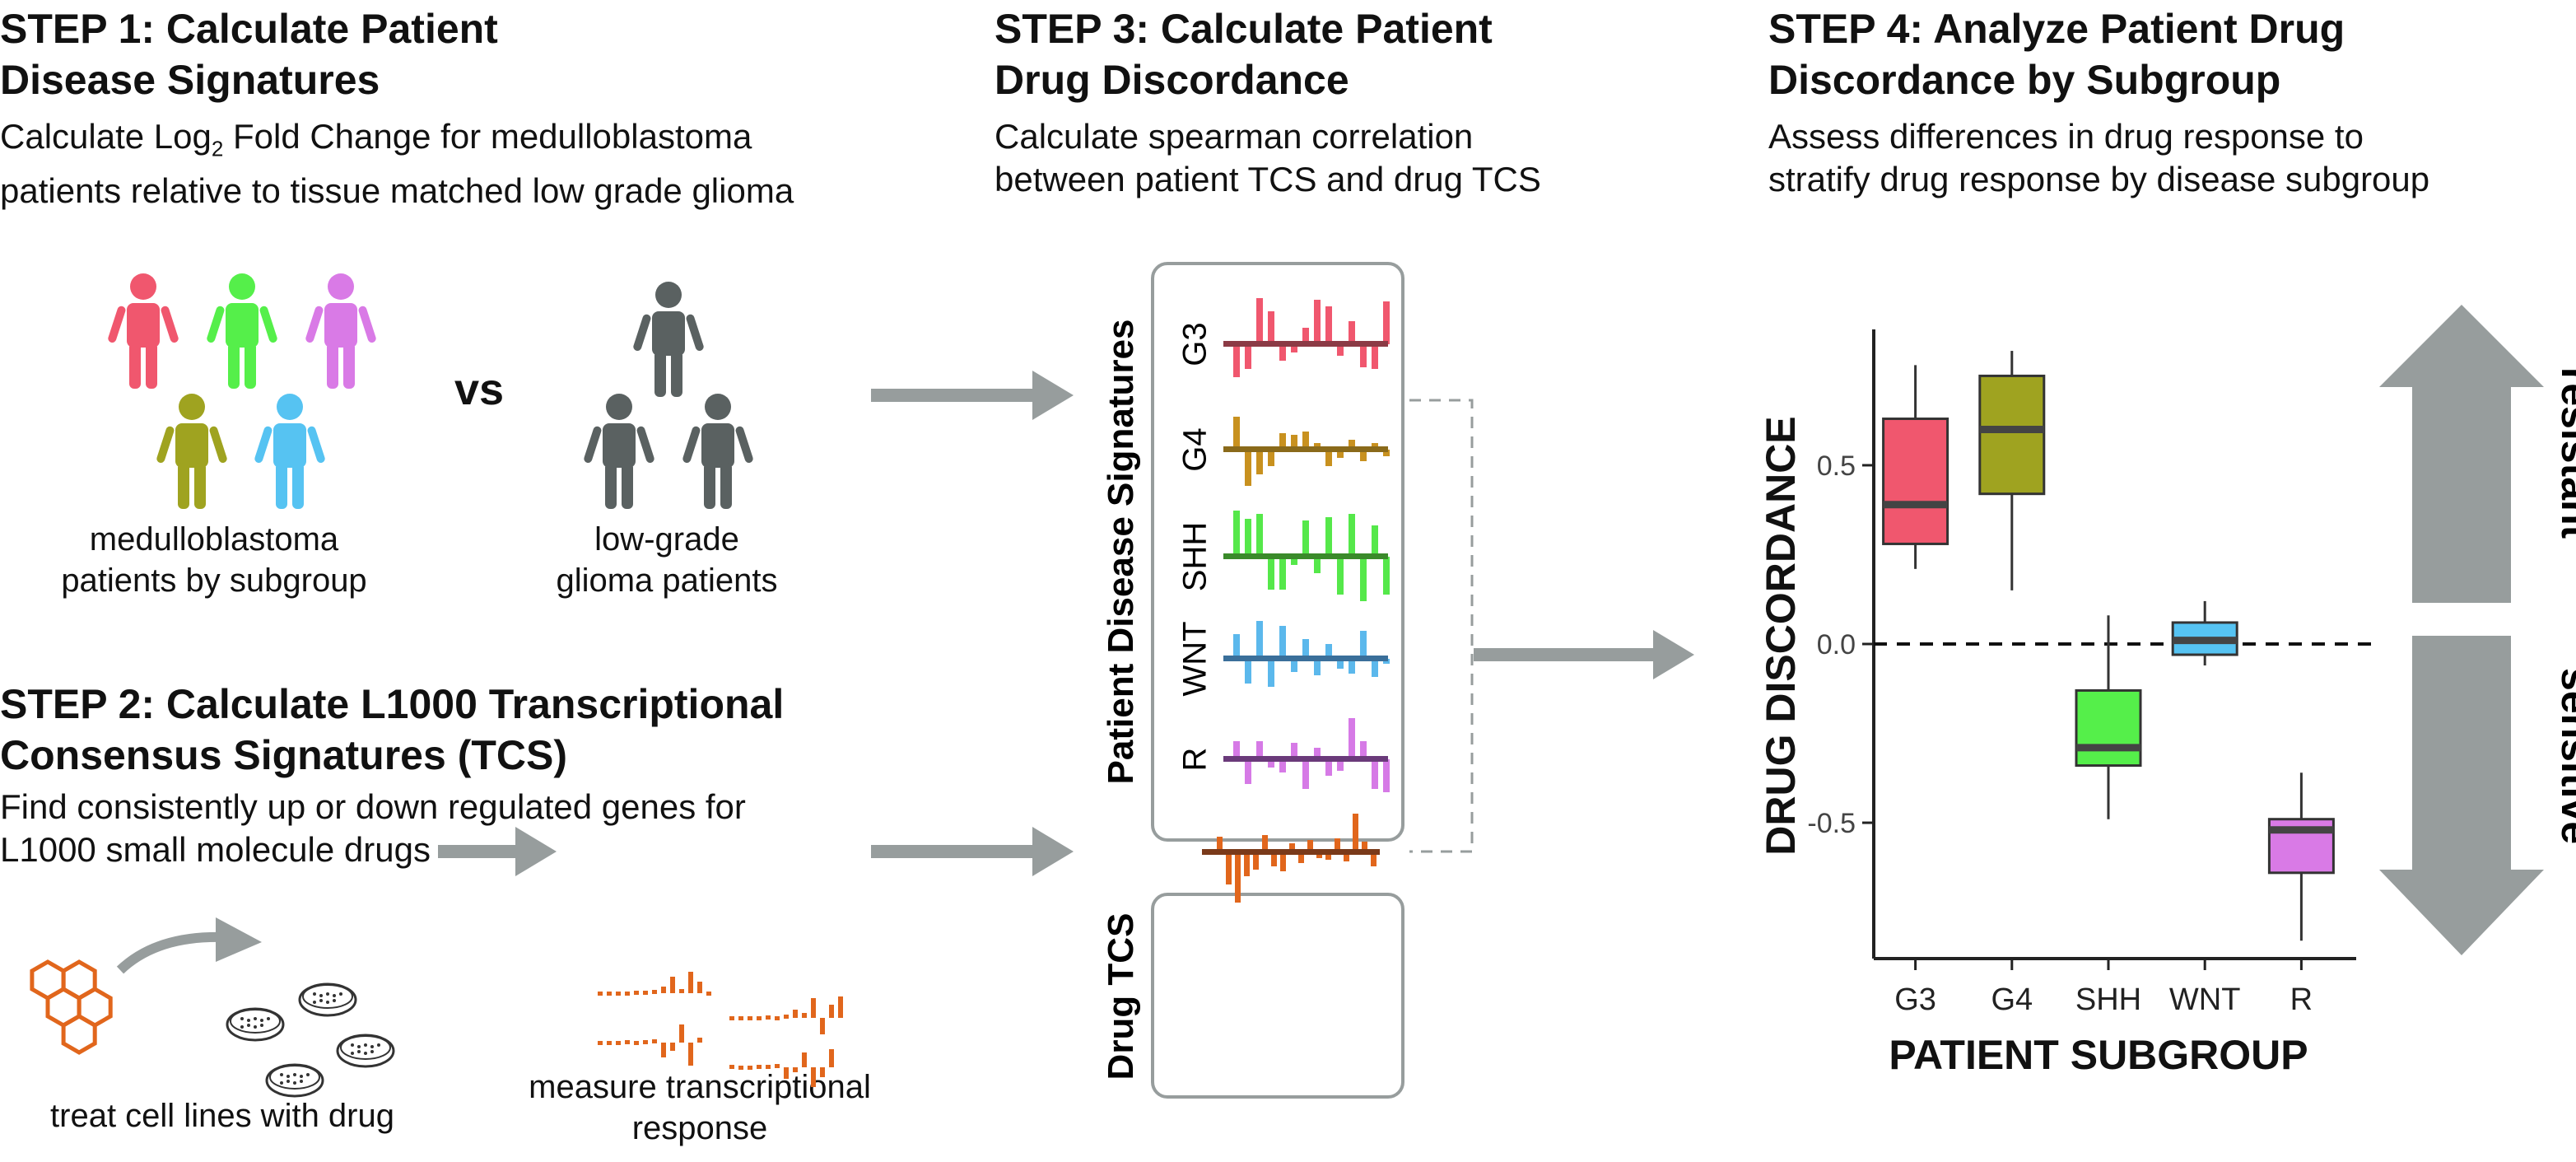 Image resolution: width=2576 pixels, height=1162 pixels. What do you see at coordinates (217, 148) in the screenshot?
I see `step1-desc-subscript: 2` at bounding box center [217, 148].